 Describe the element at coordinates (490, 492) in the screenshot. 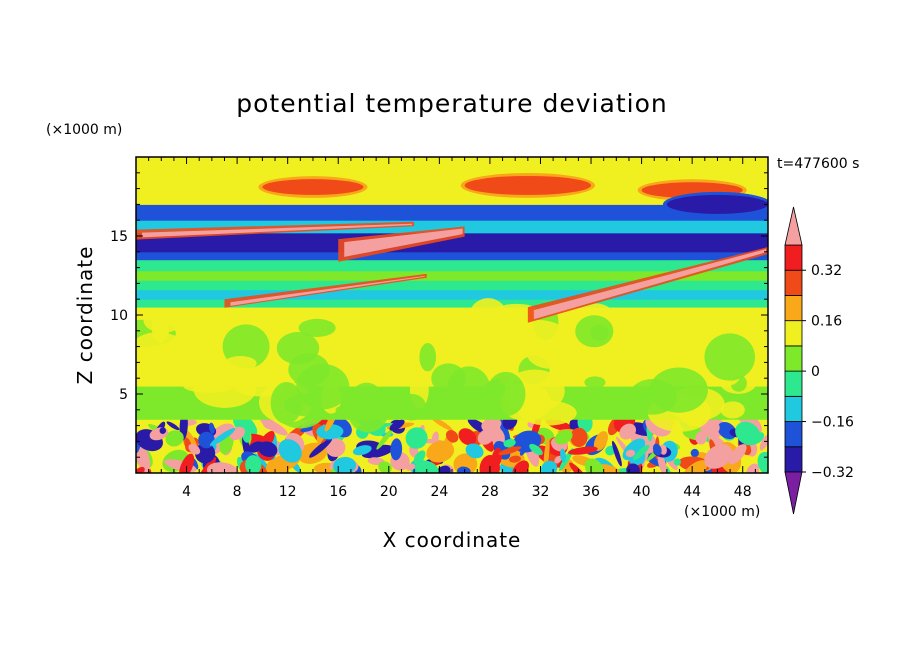

I see `x-tick-label: 28` at that location.